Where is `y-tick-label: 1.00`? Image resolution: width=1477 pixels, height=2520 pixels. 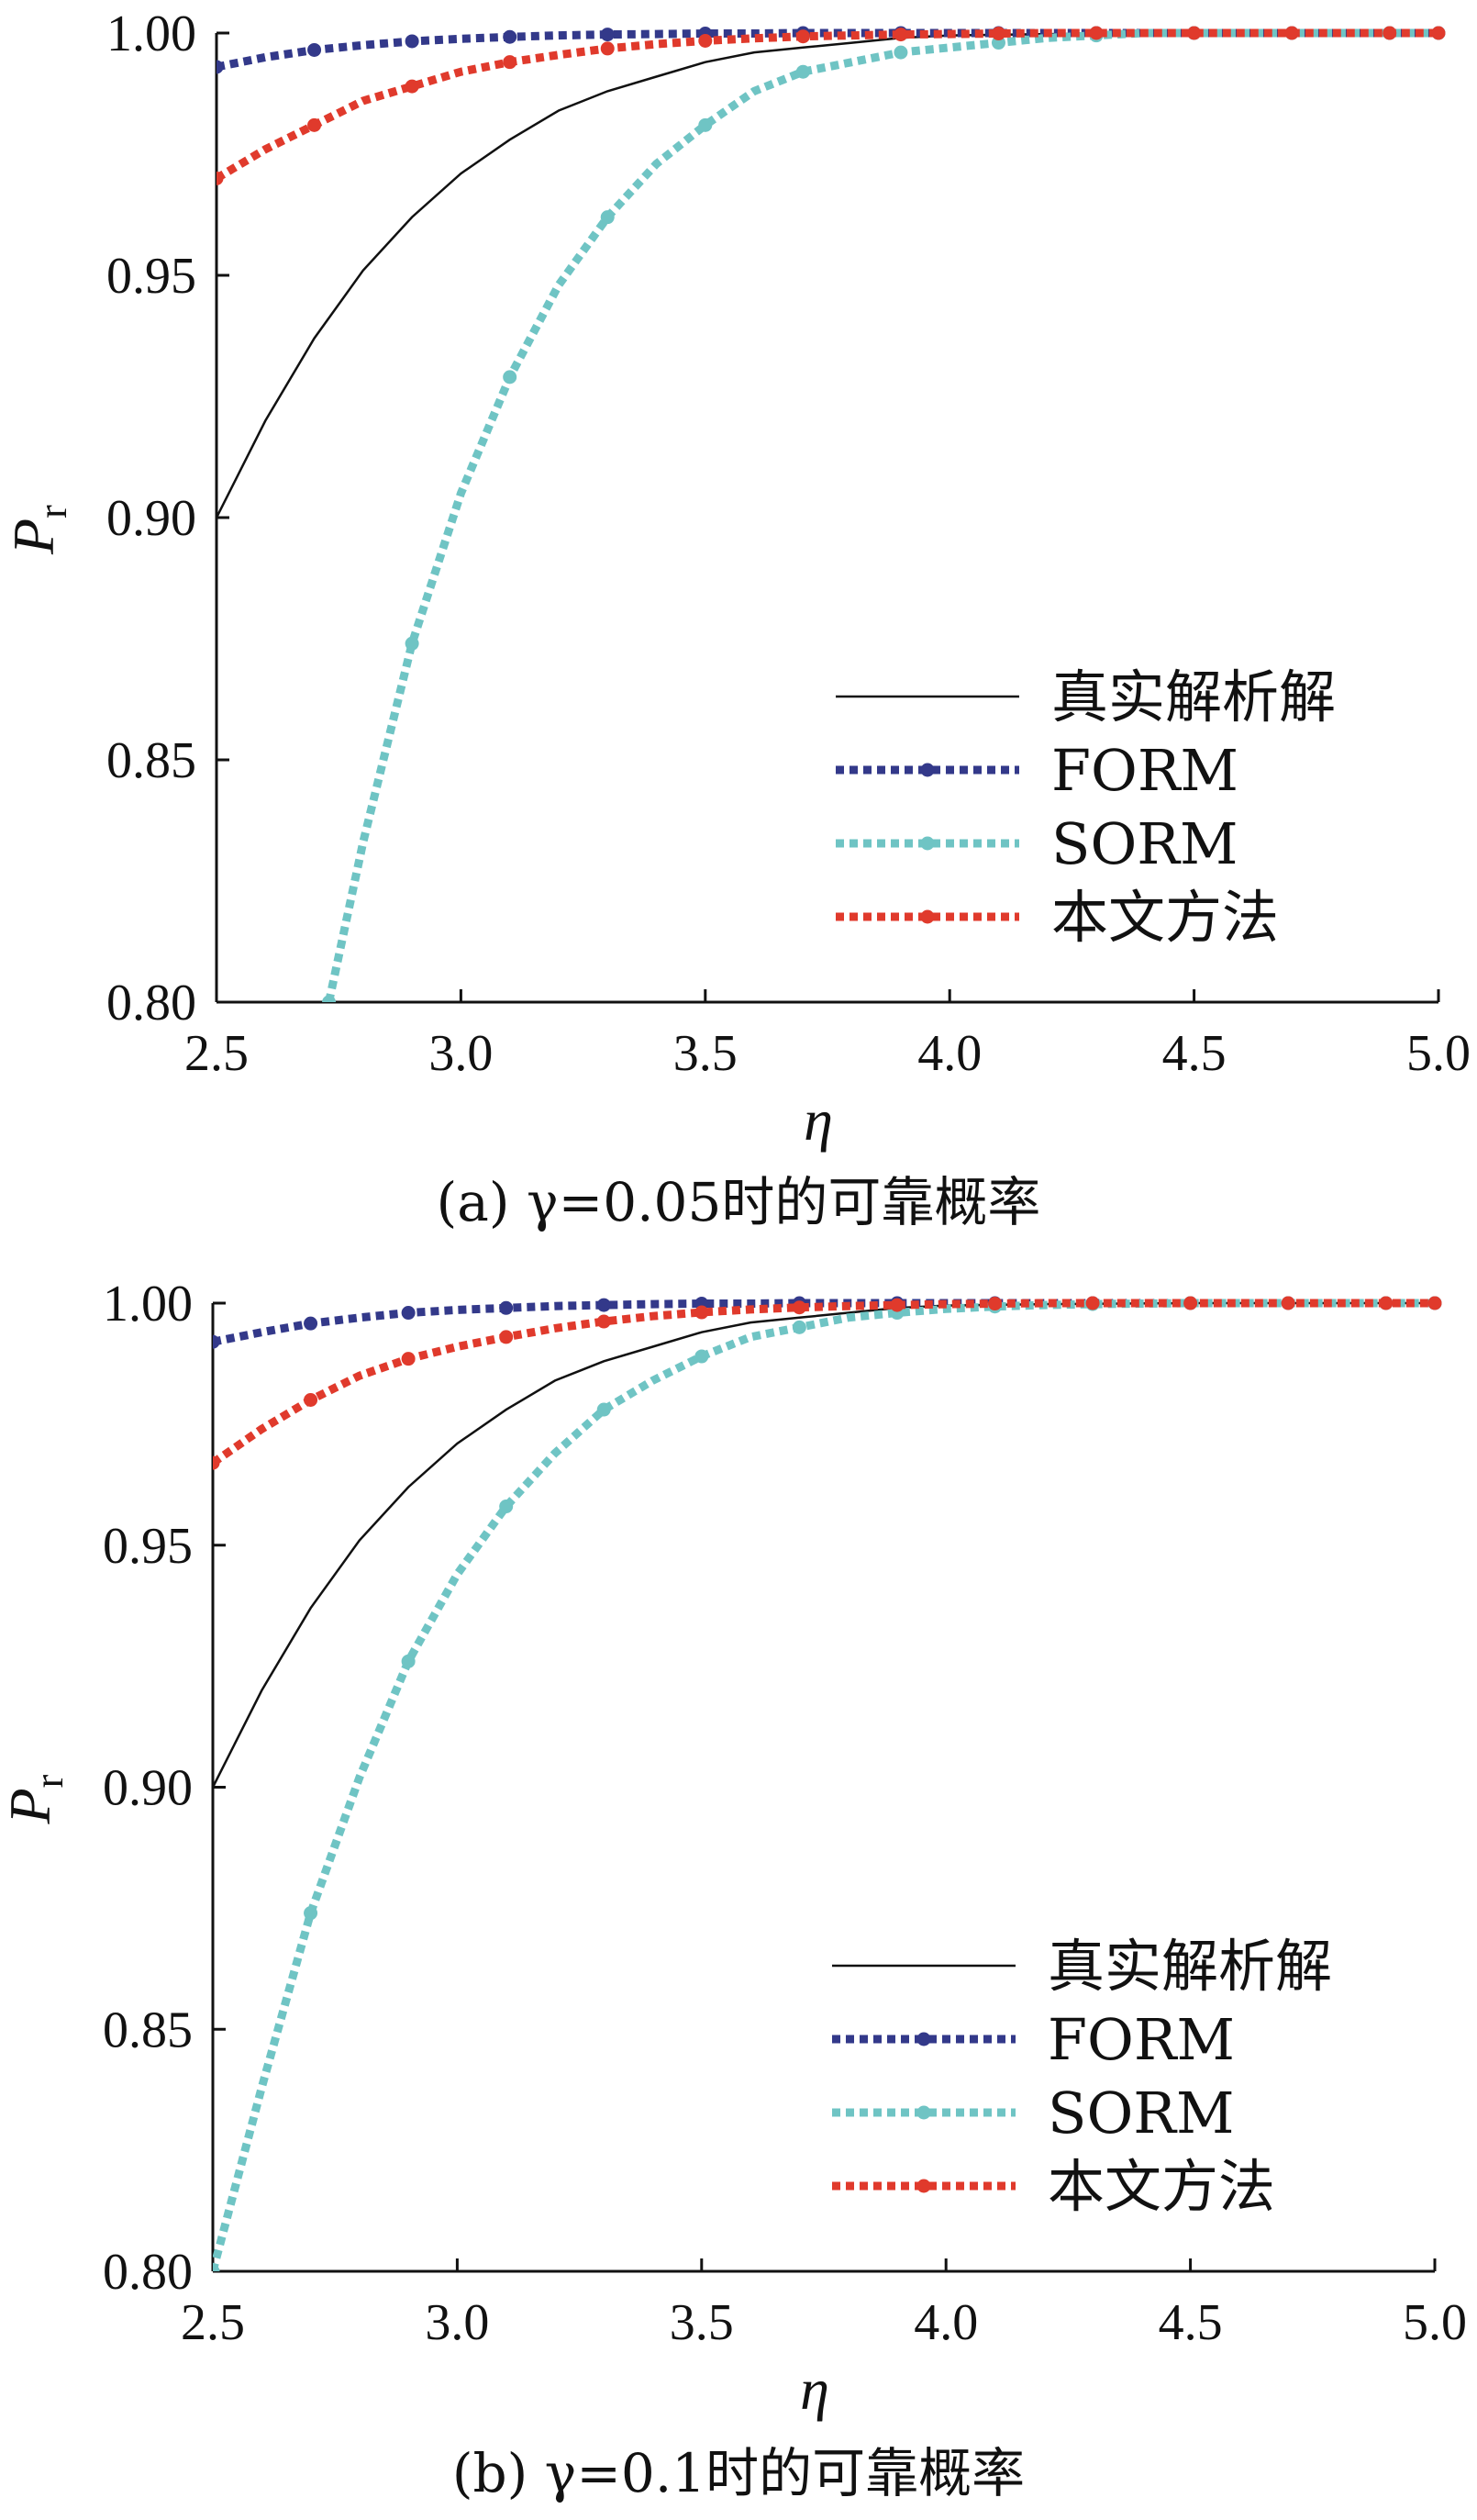 y-tick-label: 1.00 is located at coordinates (151, 34).